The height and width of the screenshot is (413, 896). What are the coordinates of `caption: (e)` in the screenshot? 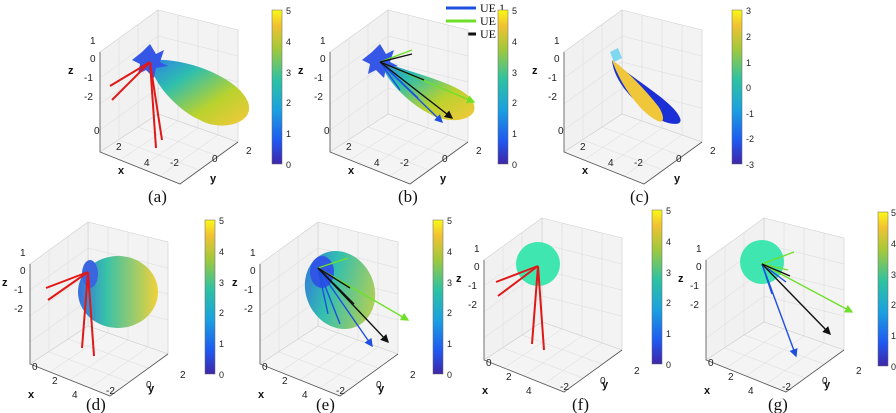 It's located at (325, 404).